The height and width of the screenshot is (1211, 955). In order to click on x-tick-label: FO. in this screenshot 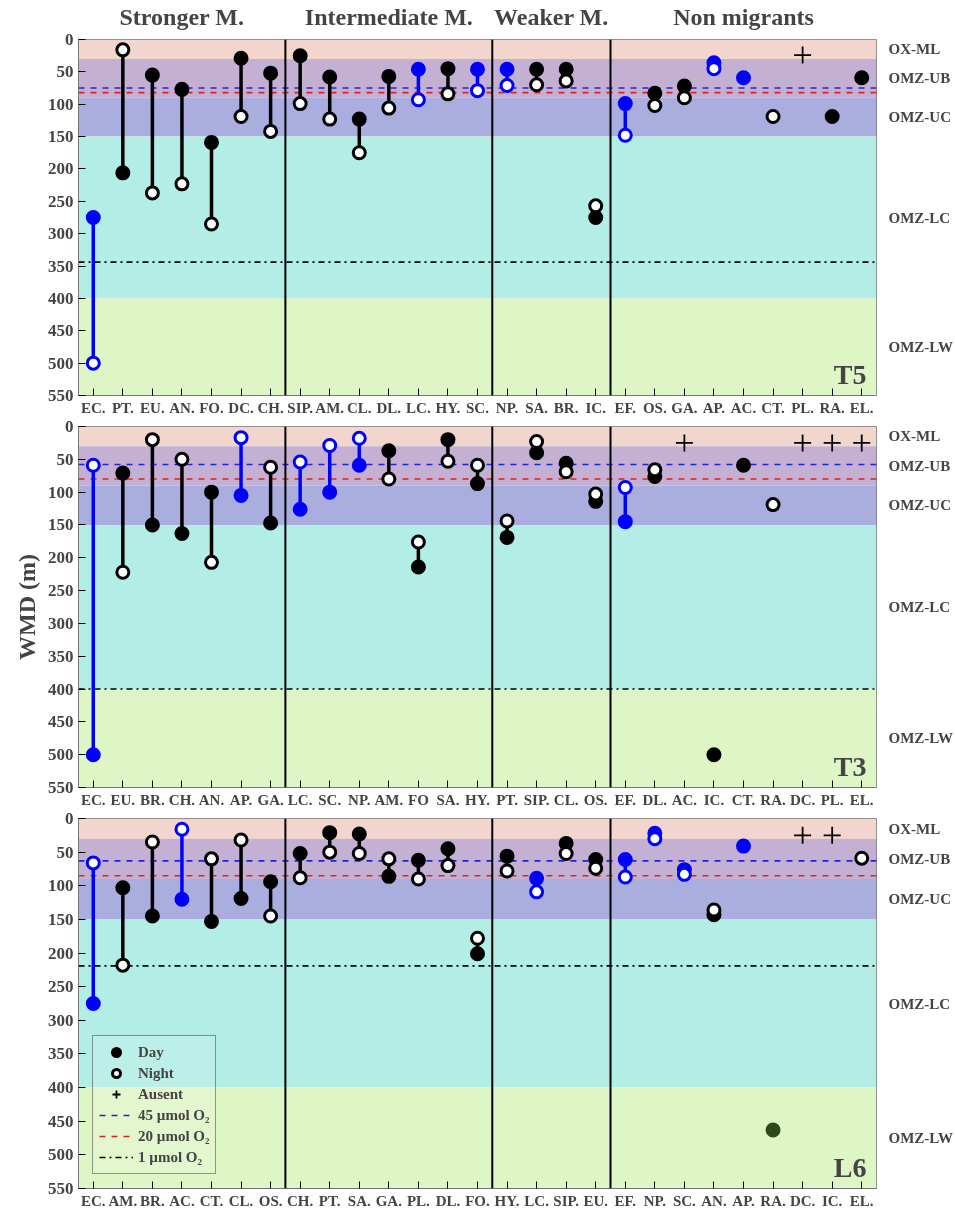, I will do `click(212, 407)`.